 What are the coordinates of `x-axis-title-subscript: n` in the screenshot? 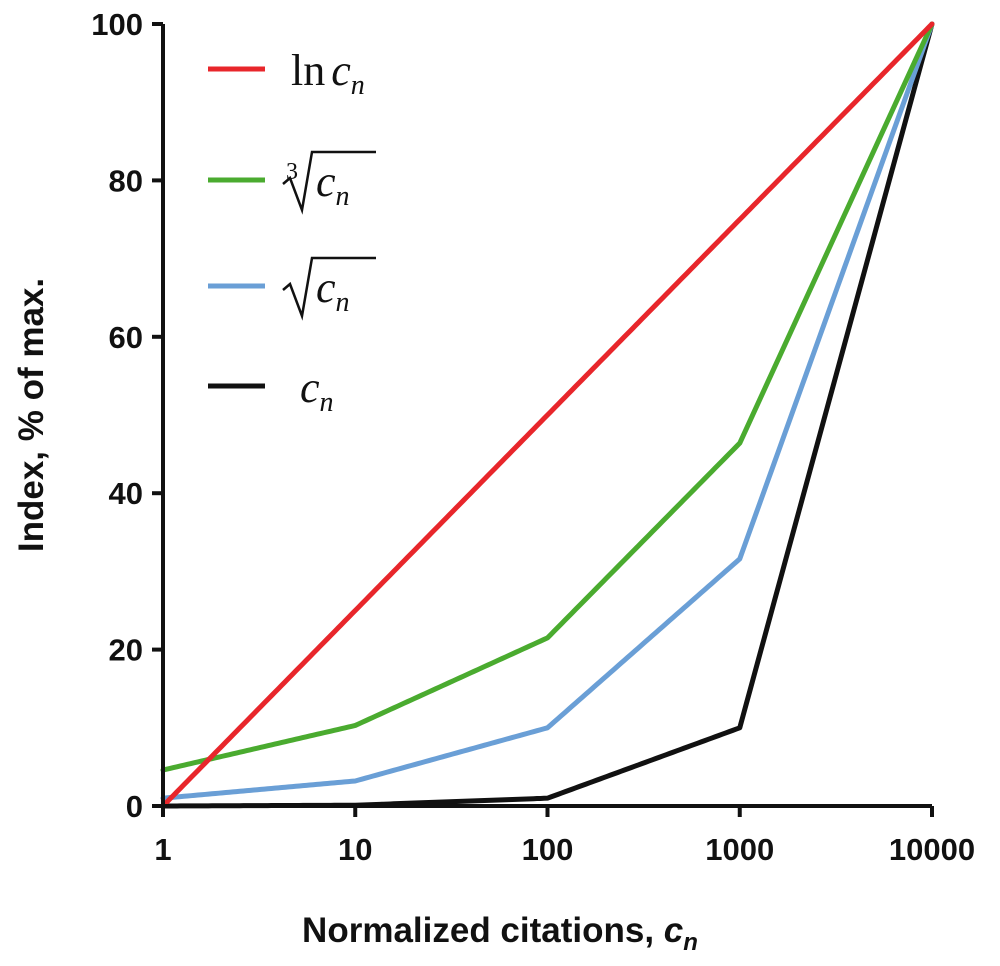 It's located at (690, 942).